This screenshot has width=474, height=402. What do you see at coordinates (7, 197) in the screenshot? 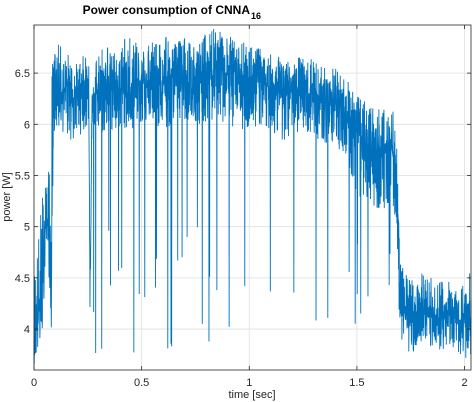
I see `y-axis-title: power [W]` at bounding box center [7, 197].